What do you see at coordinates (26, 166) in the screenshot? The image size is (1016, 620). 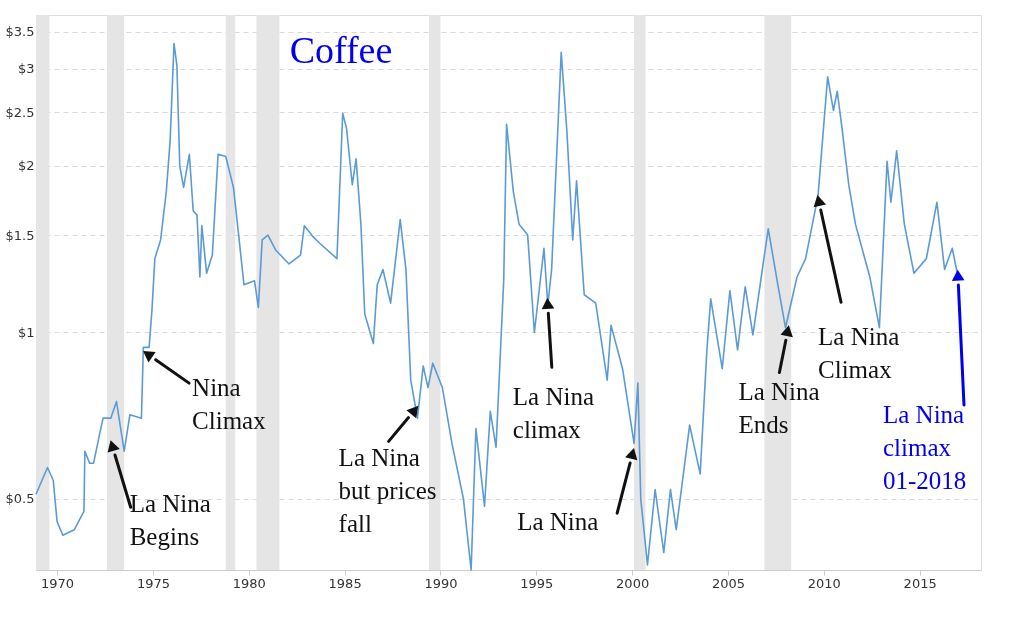 I see `y-tick-label: $2` at bounding box center [26, 166].